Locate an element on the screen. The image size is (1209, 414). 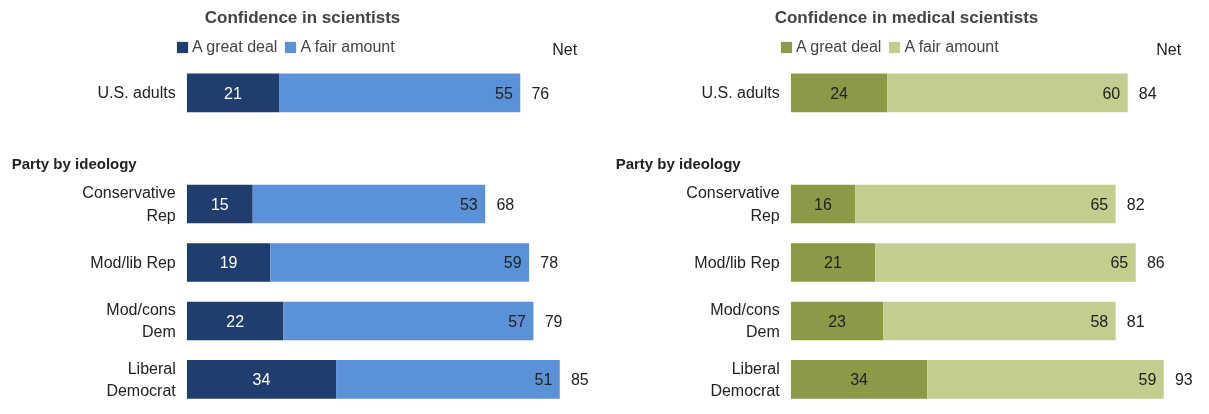
data-label: 57 is located at coordinates (517, 321).